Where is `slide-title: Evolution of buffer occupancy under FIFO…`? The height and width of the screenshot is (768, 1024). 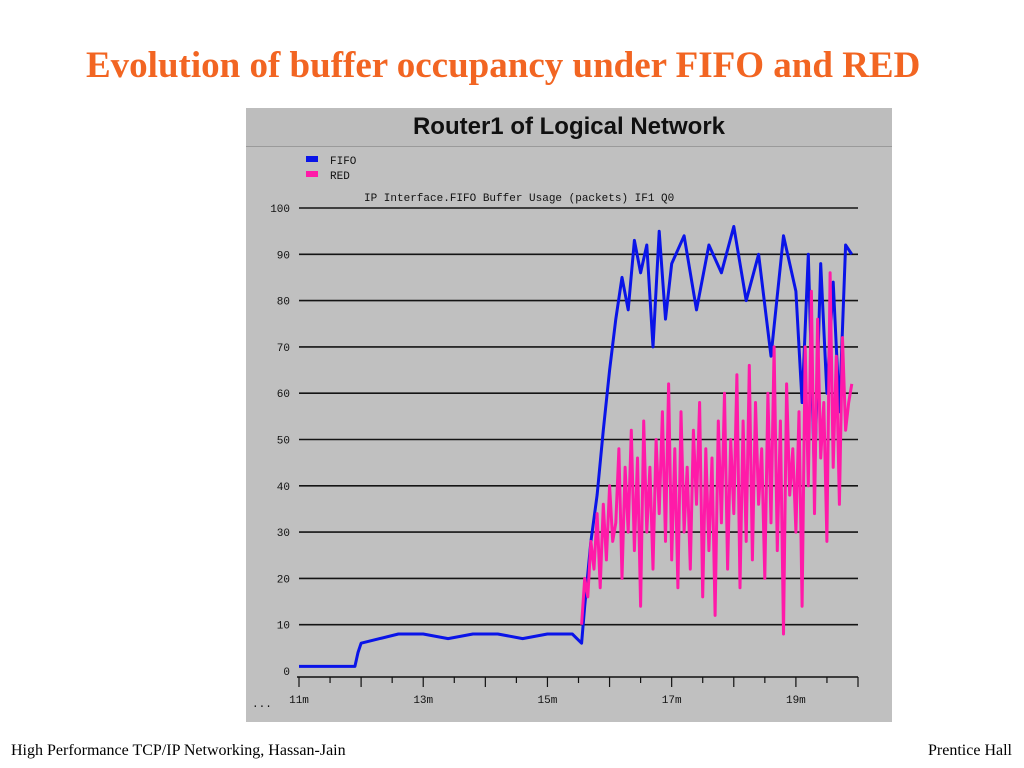 slide-title: Evolution of buffer occupancy under FIFO… is located at coordinates (503, 65).